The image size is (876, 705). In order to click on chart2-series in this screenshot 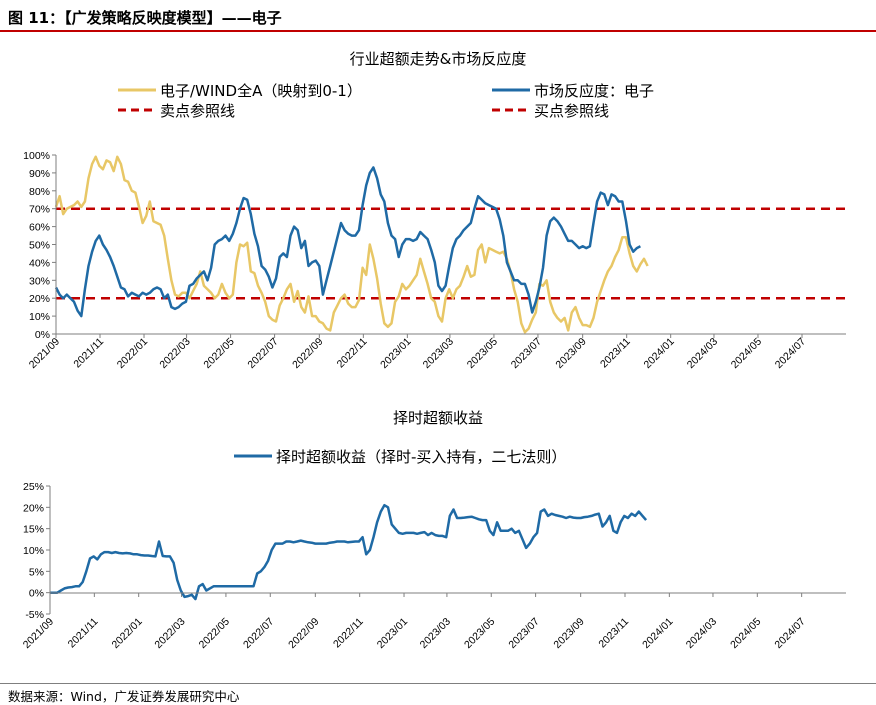, I will do `click(349, 552)`.